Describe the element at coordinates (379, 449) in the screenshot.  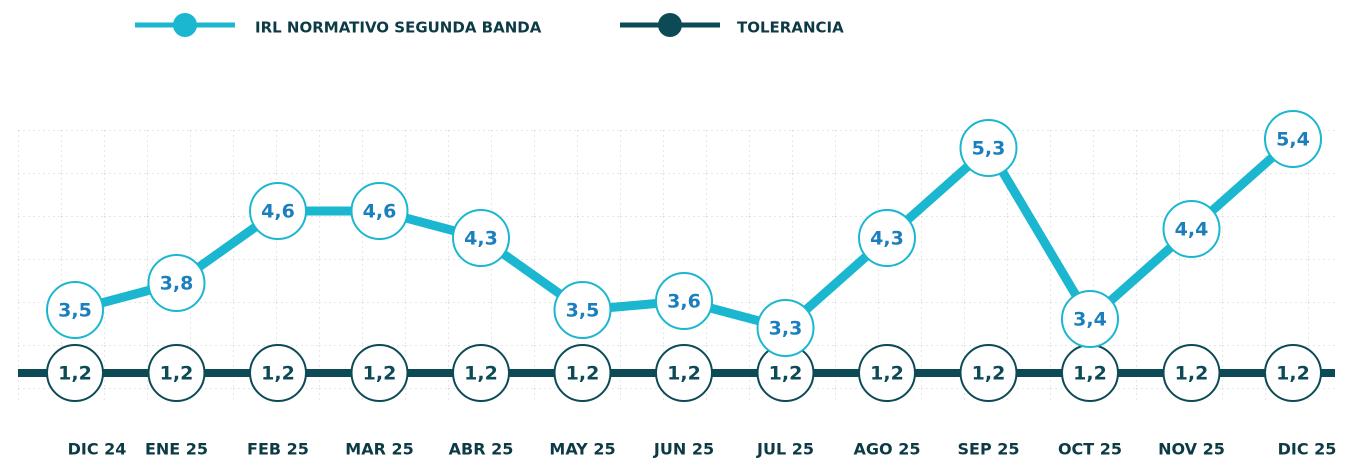
I see `x-tick-label: MAR 25` at that location.